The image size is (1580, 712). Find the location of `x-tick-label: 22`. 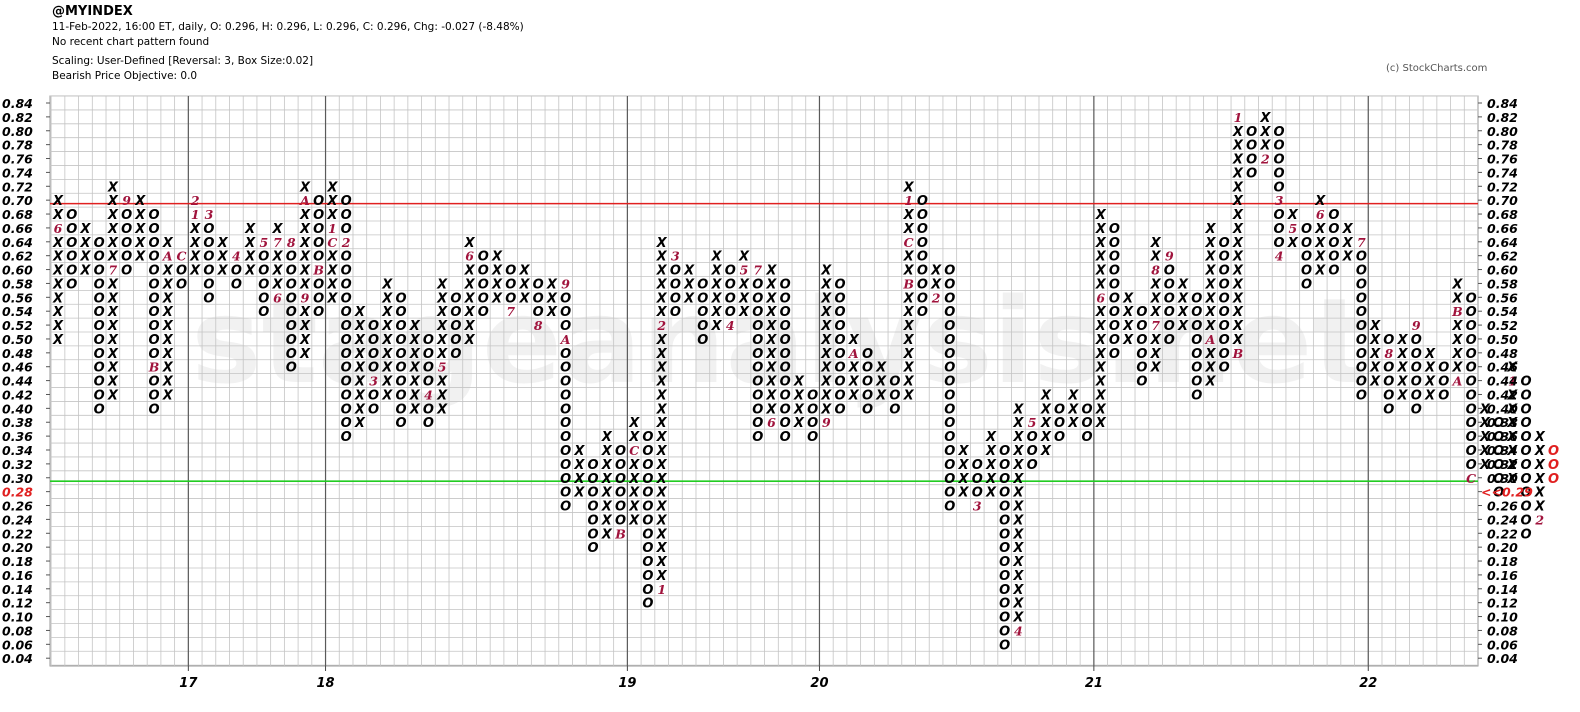

x-tick-label: 22 is located at coordinates (1368, 683).